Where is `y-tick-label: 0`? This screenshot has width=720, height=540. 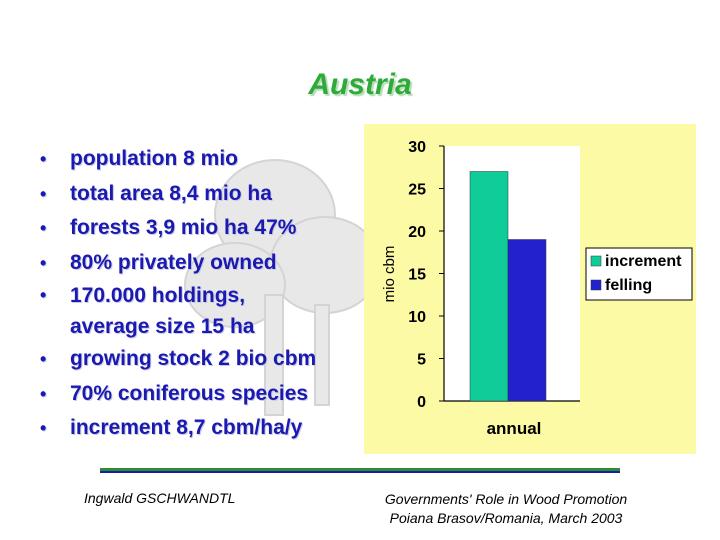
y-tick-label: 0 is located at coordinates (421, 402).